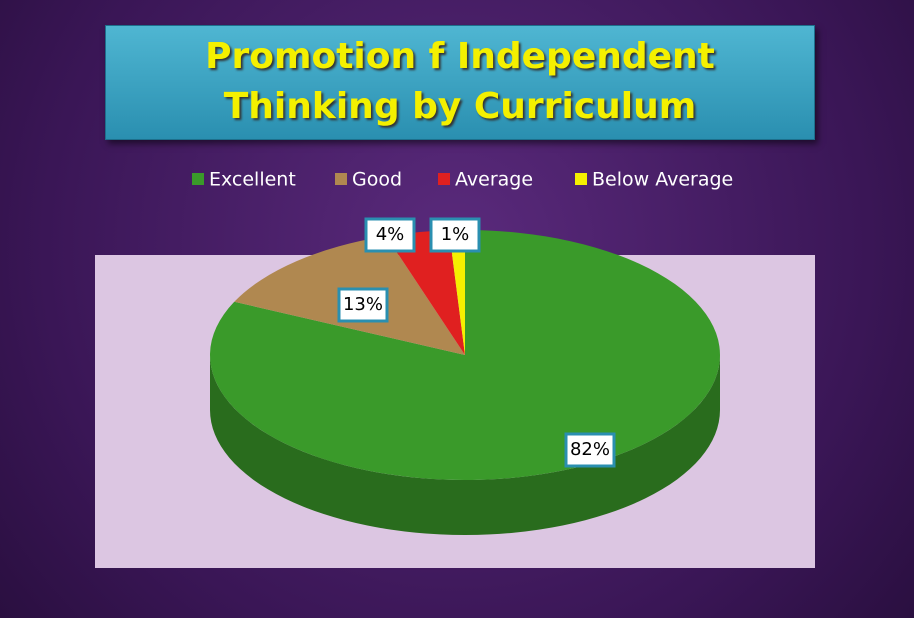 The image size is (914, 618). What do you see at coordinates (377, 180) in the screenshot?
I see `legend-label: Good` at bounding box center [377, 180].